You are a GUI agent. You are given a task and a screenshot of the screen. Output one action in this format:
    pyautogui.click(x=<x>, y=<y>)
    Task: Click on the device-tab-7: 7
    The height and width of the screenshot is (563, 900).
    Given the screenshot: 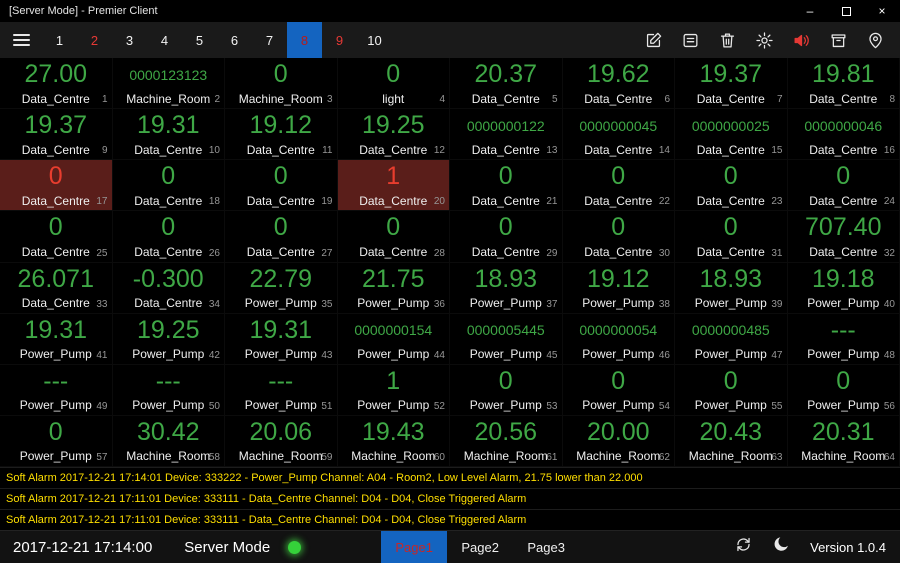 What is the action you would take?
    pyautogui.click(x=269, y=40)
    